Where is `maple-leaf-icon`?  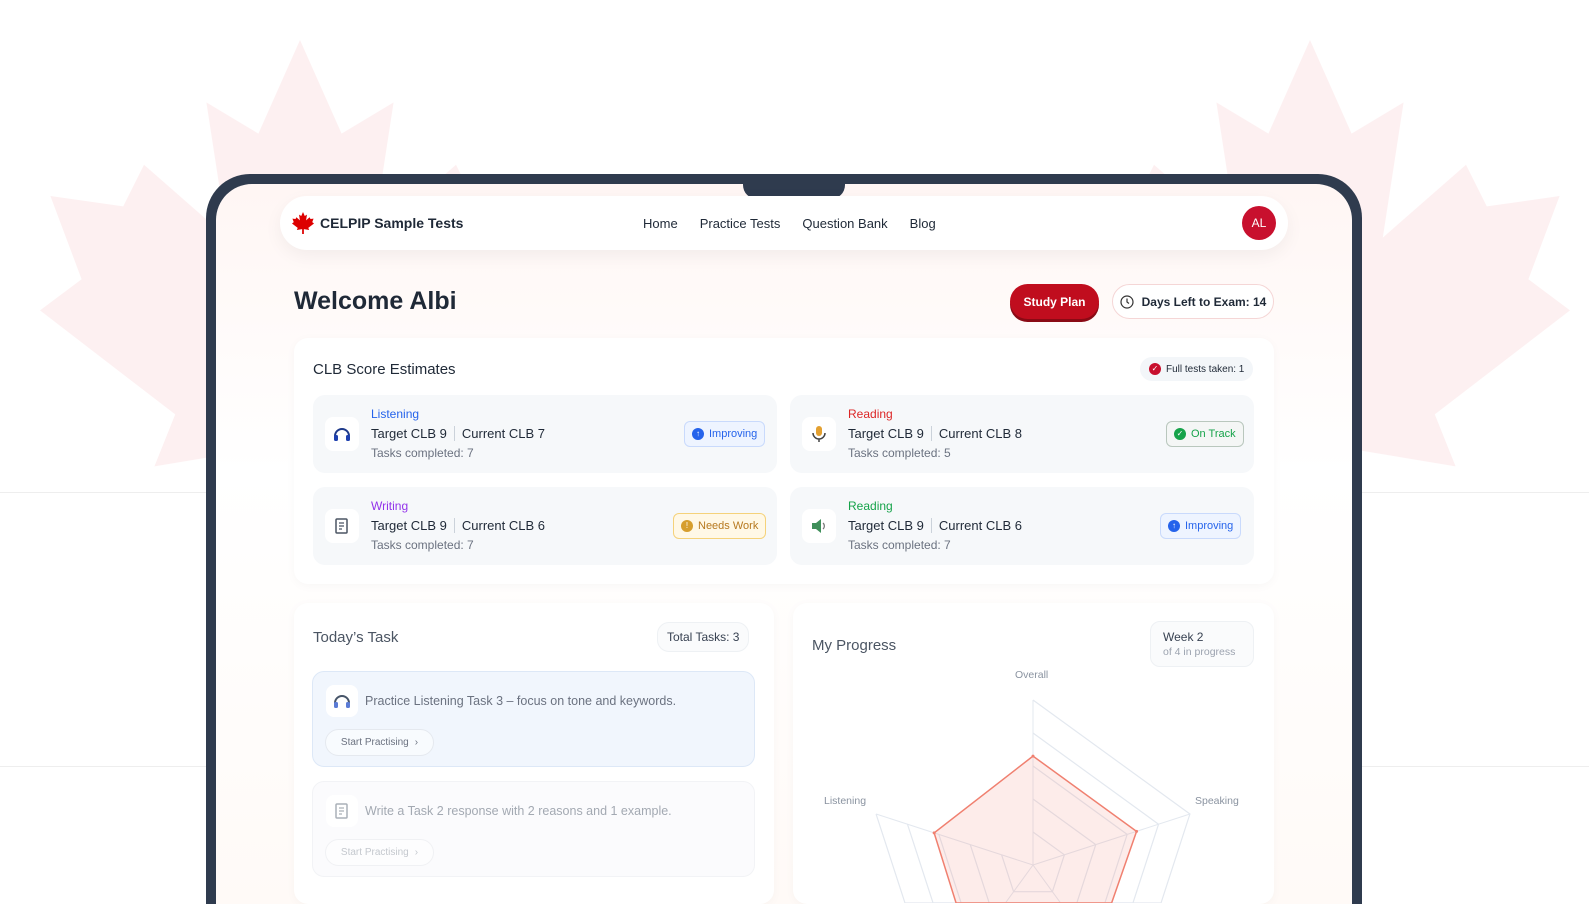
maple-leaf-icon is located at coordinates (303, 223).